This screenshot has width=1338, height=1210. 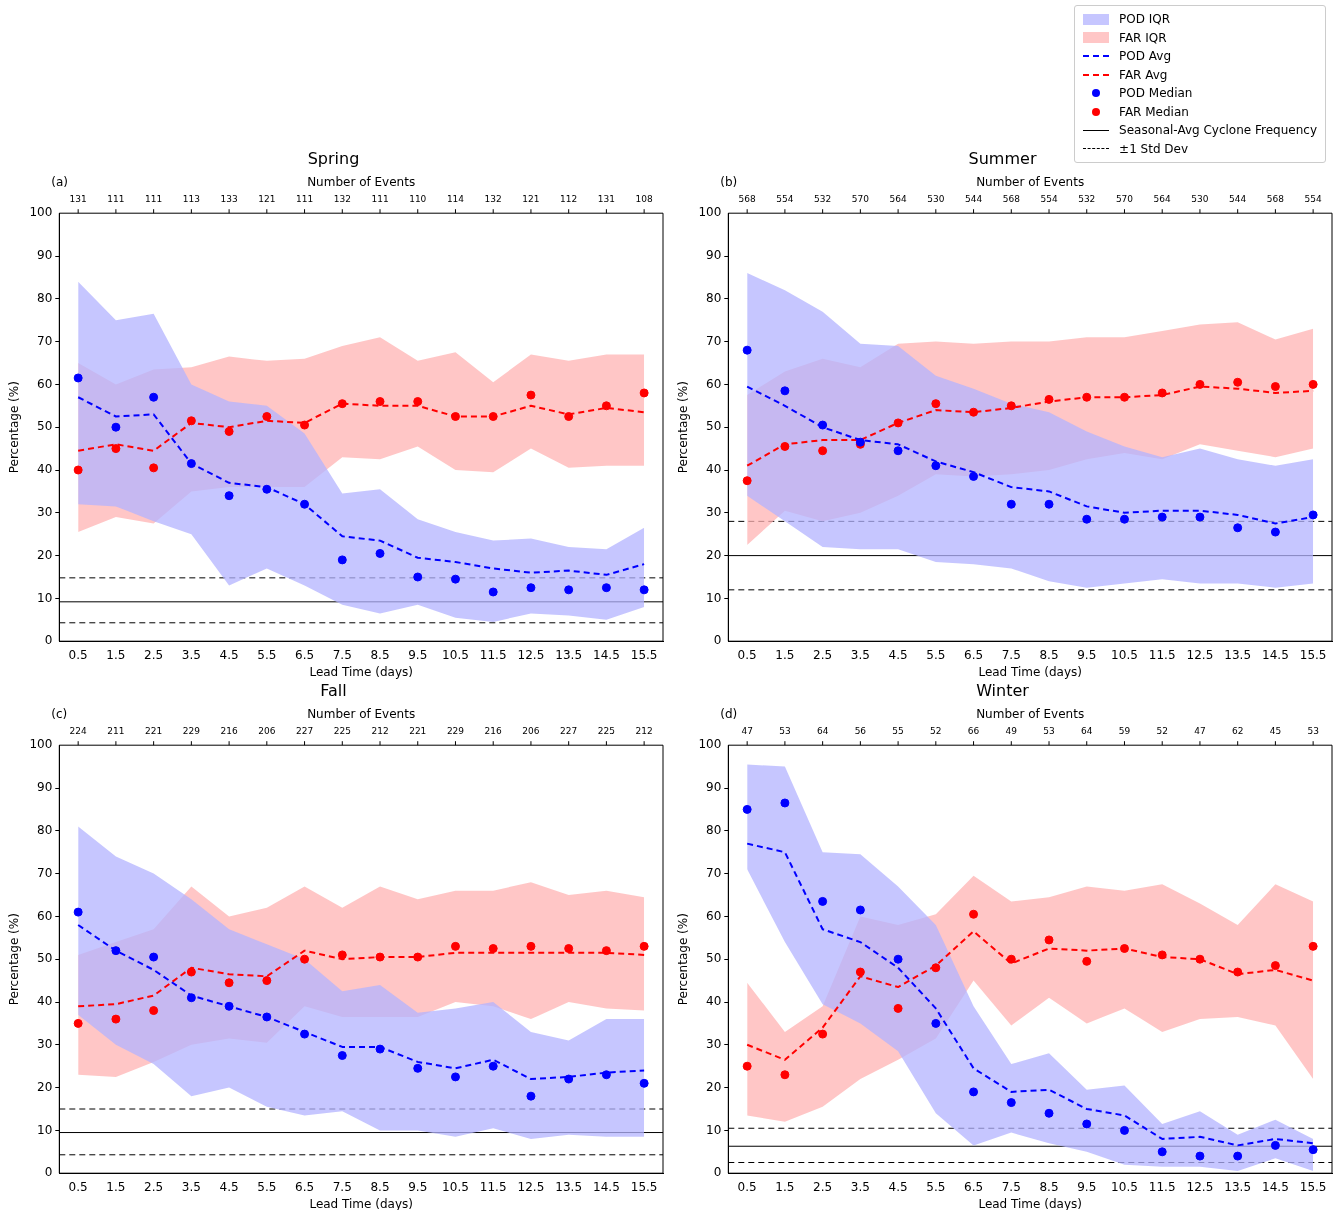 What do you see at coordinates (1143, 75) in the screenshot?
I see `legend-label: FAR Avg` at bounding box center [1143, 75].